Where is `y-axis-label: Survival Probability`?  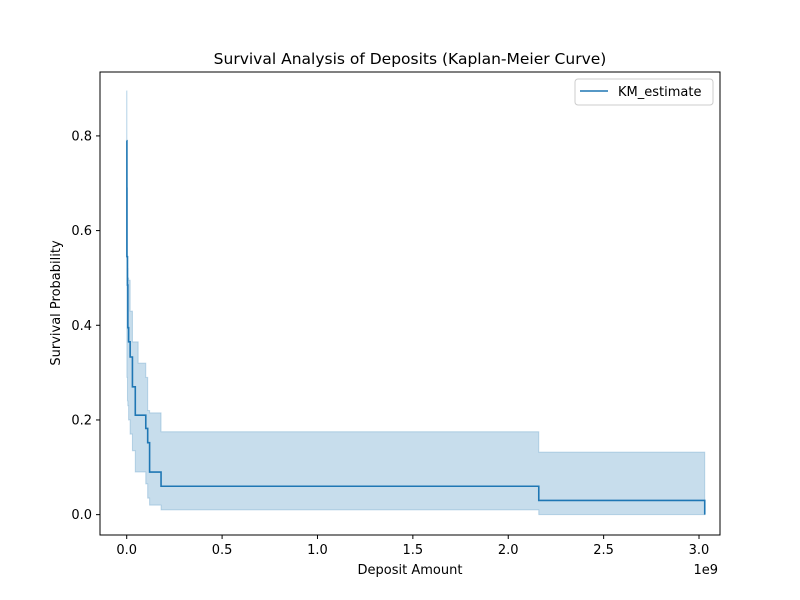 y-axis-label: Survival Probability is located at coordinates (56, 303).